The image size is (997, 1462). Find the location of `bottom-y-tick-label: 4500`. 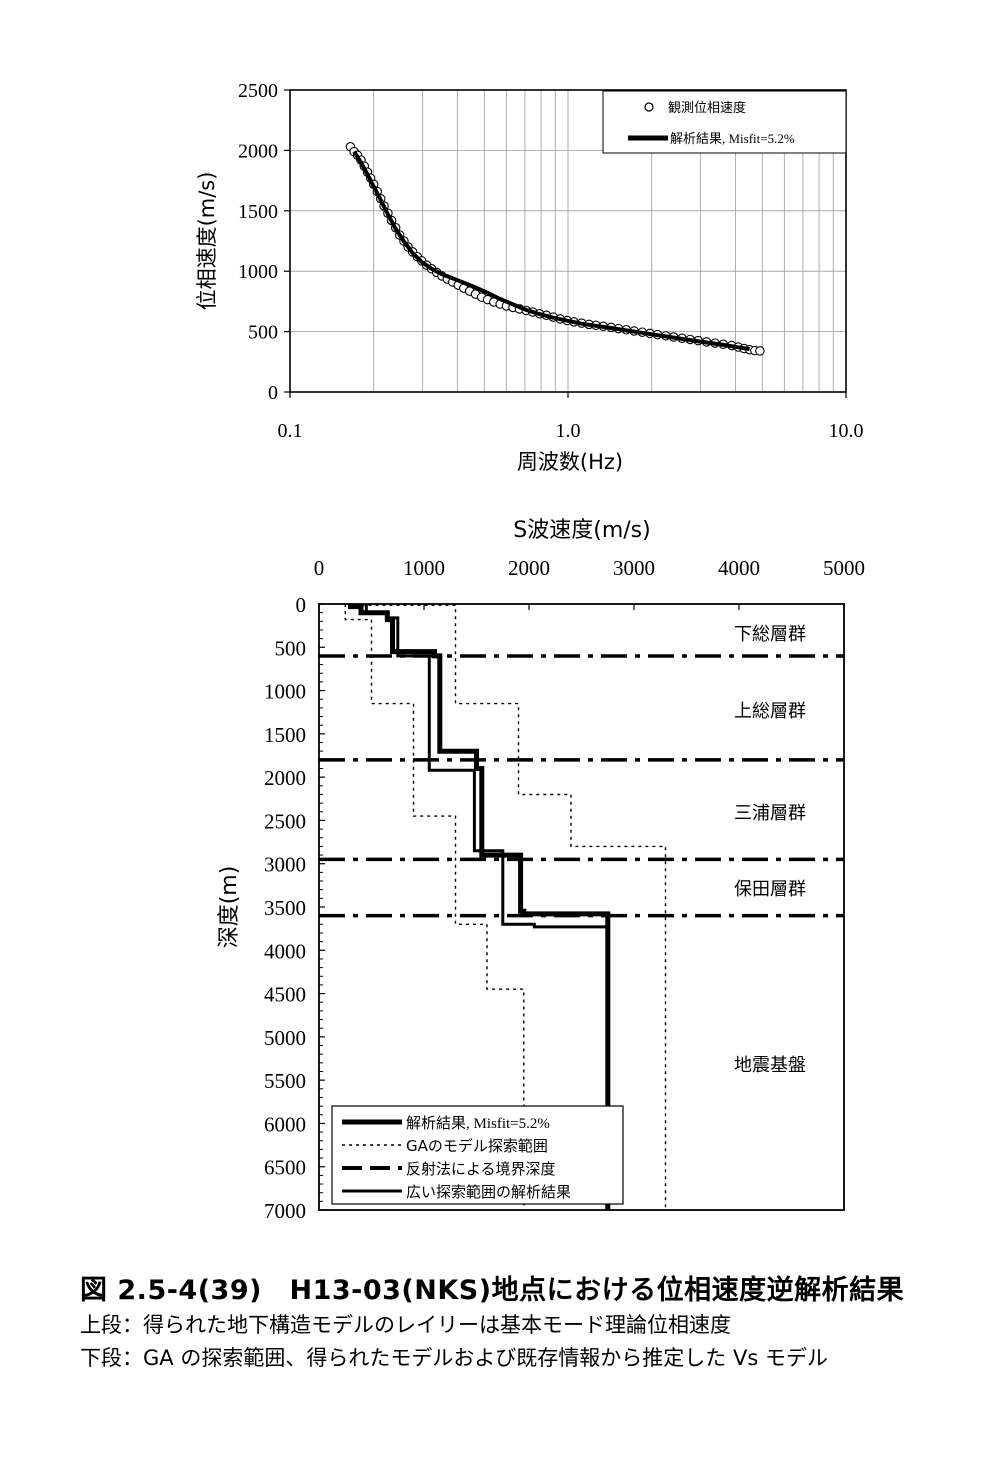

bottom-y-tick-label: 4500 is located at coordinates (285, 995).